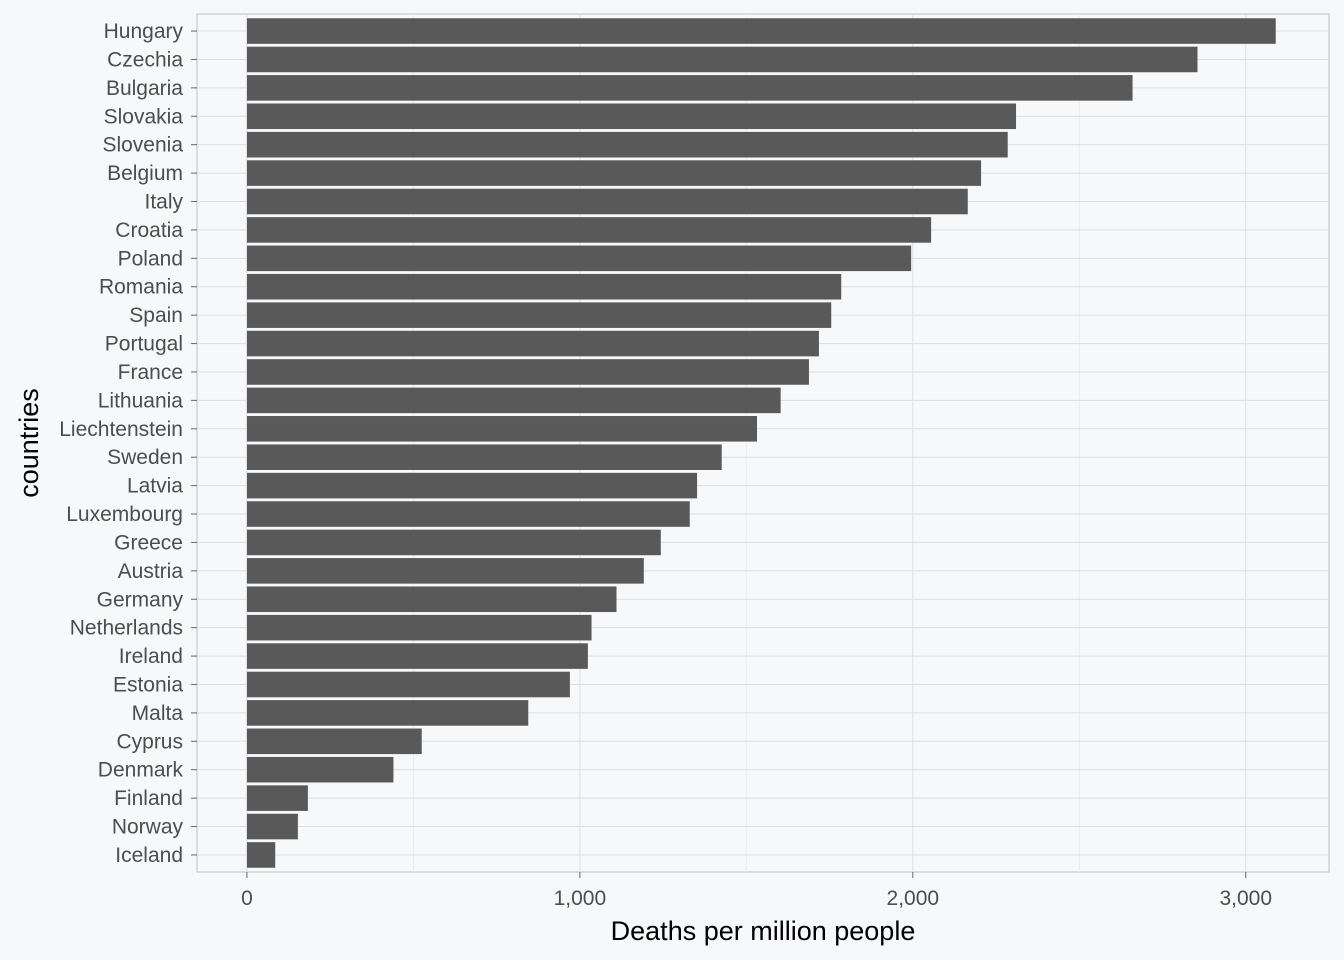 The height and width of the screenshot is (960, 1344). Describe the element at coordinates (126, 628) in the screenshot. I see `y-tick-label: Netherlands` at that location.